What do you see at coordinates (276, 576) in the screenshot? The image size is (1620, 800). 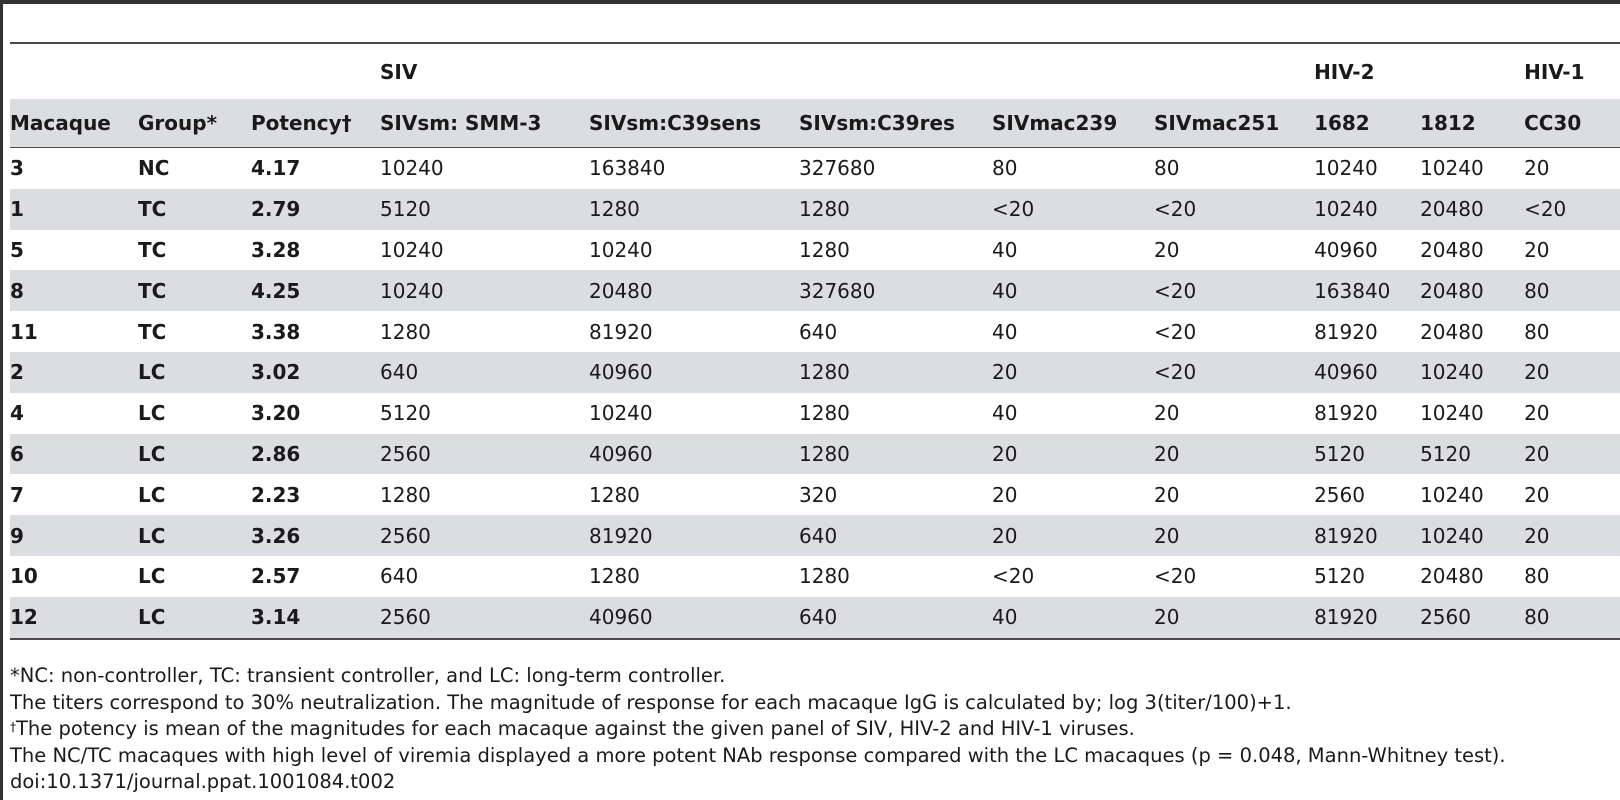 I see `table-cell: 2.57` at bounding box center [276, 576].